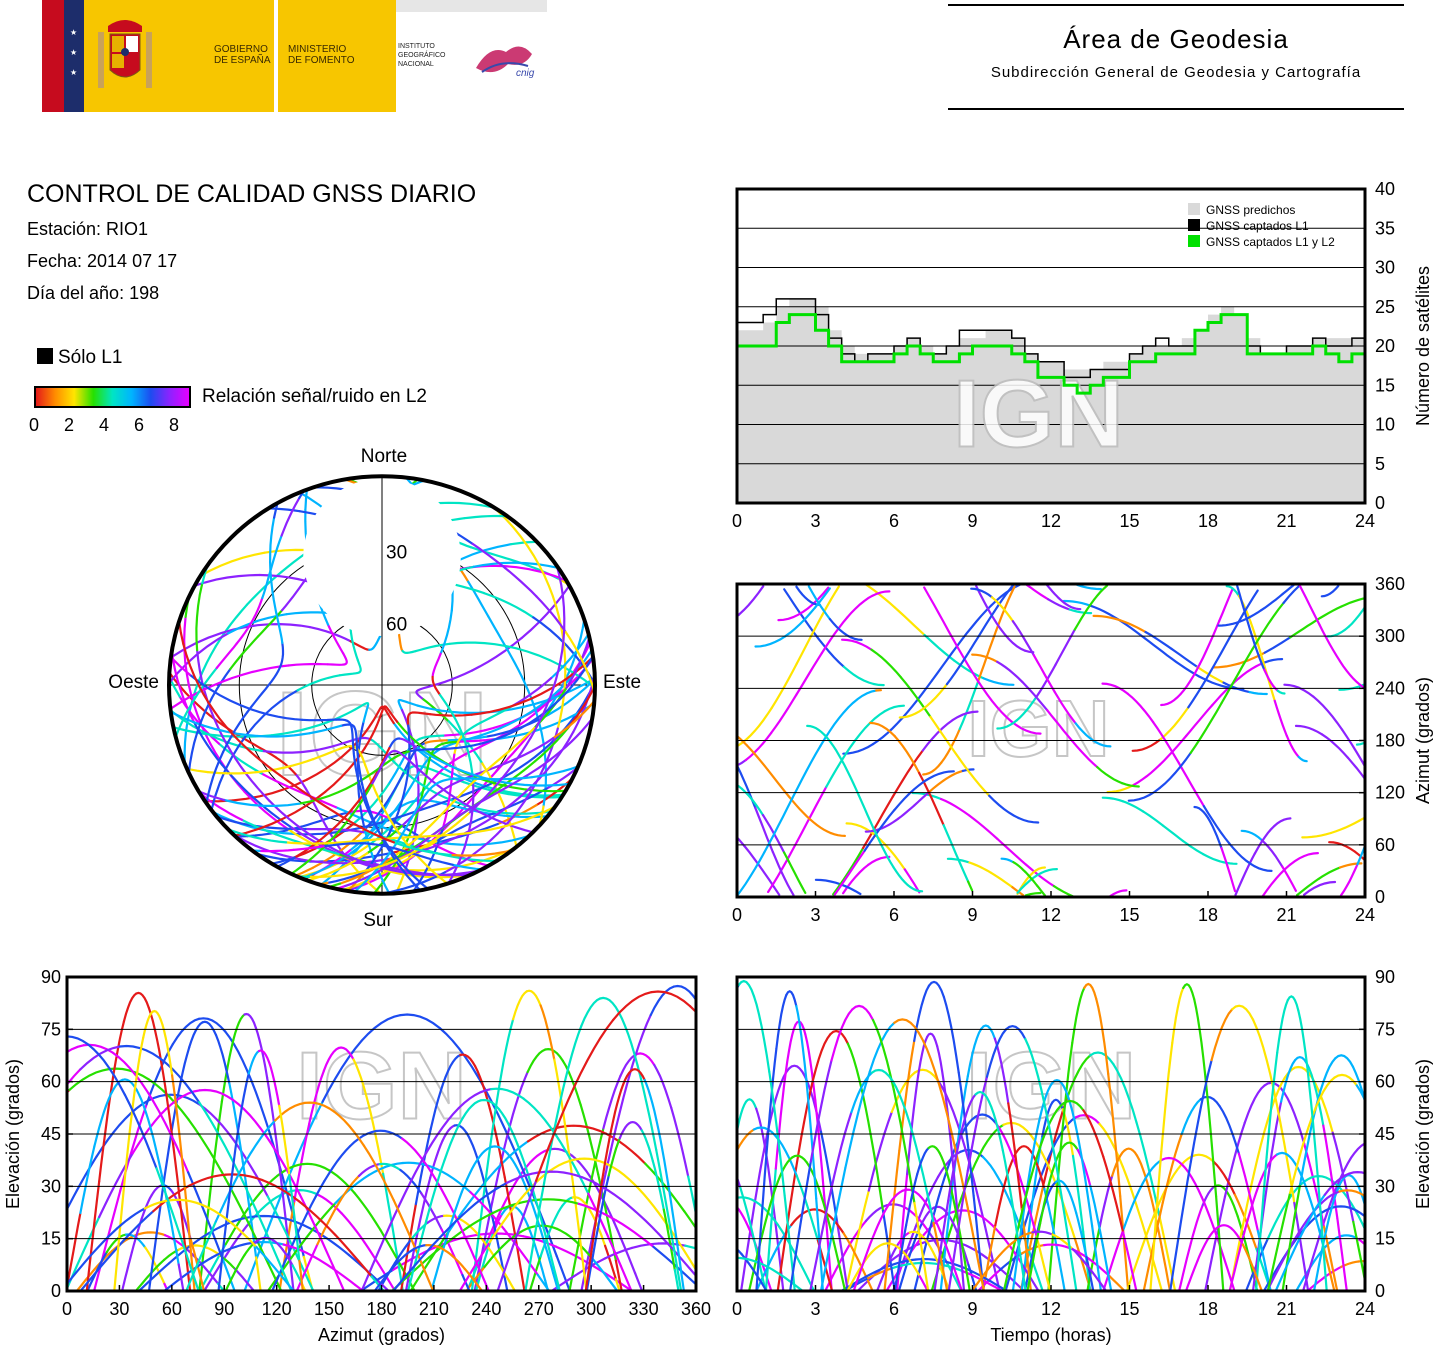 The height and width of the screenshot is (1350, 1445). I want to click on x-tick-label: 9, so click(972, 915).